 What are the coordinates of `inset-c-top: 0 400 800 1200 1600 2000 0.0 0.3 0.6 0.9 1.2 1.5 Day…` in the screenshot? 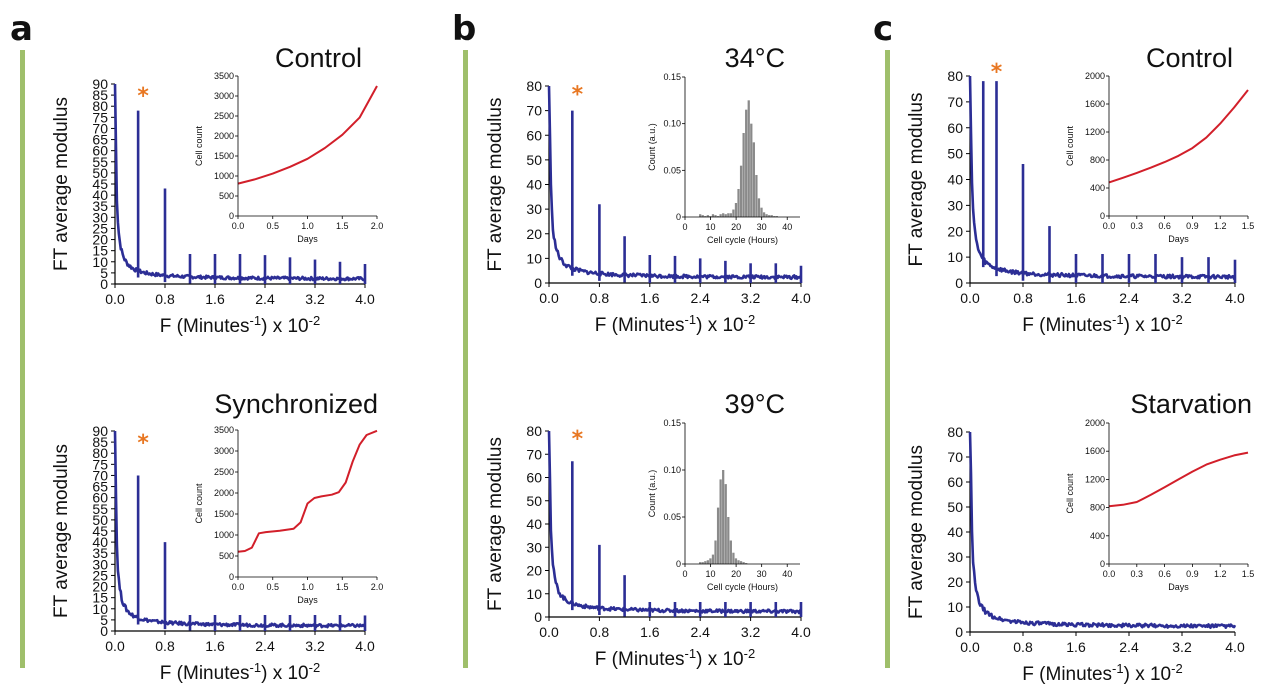 It's located at (1156, 162).